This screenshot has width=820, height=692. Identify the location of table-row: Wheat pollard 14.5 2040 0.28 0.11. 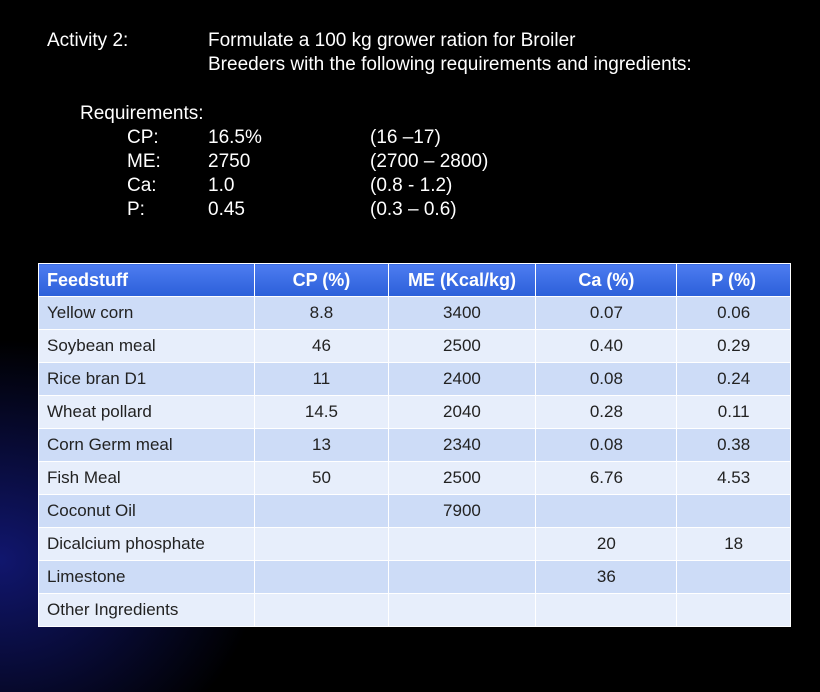
(414, 412).